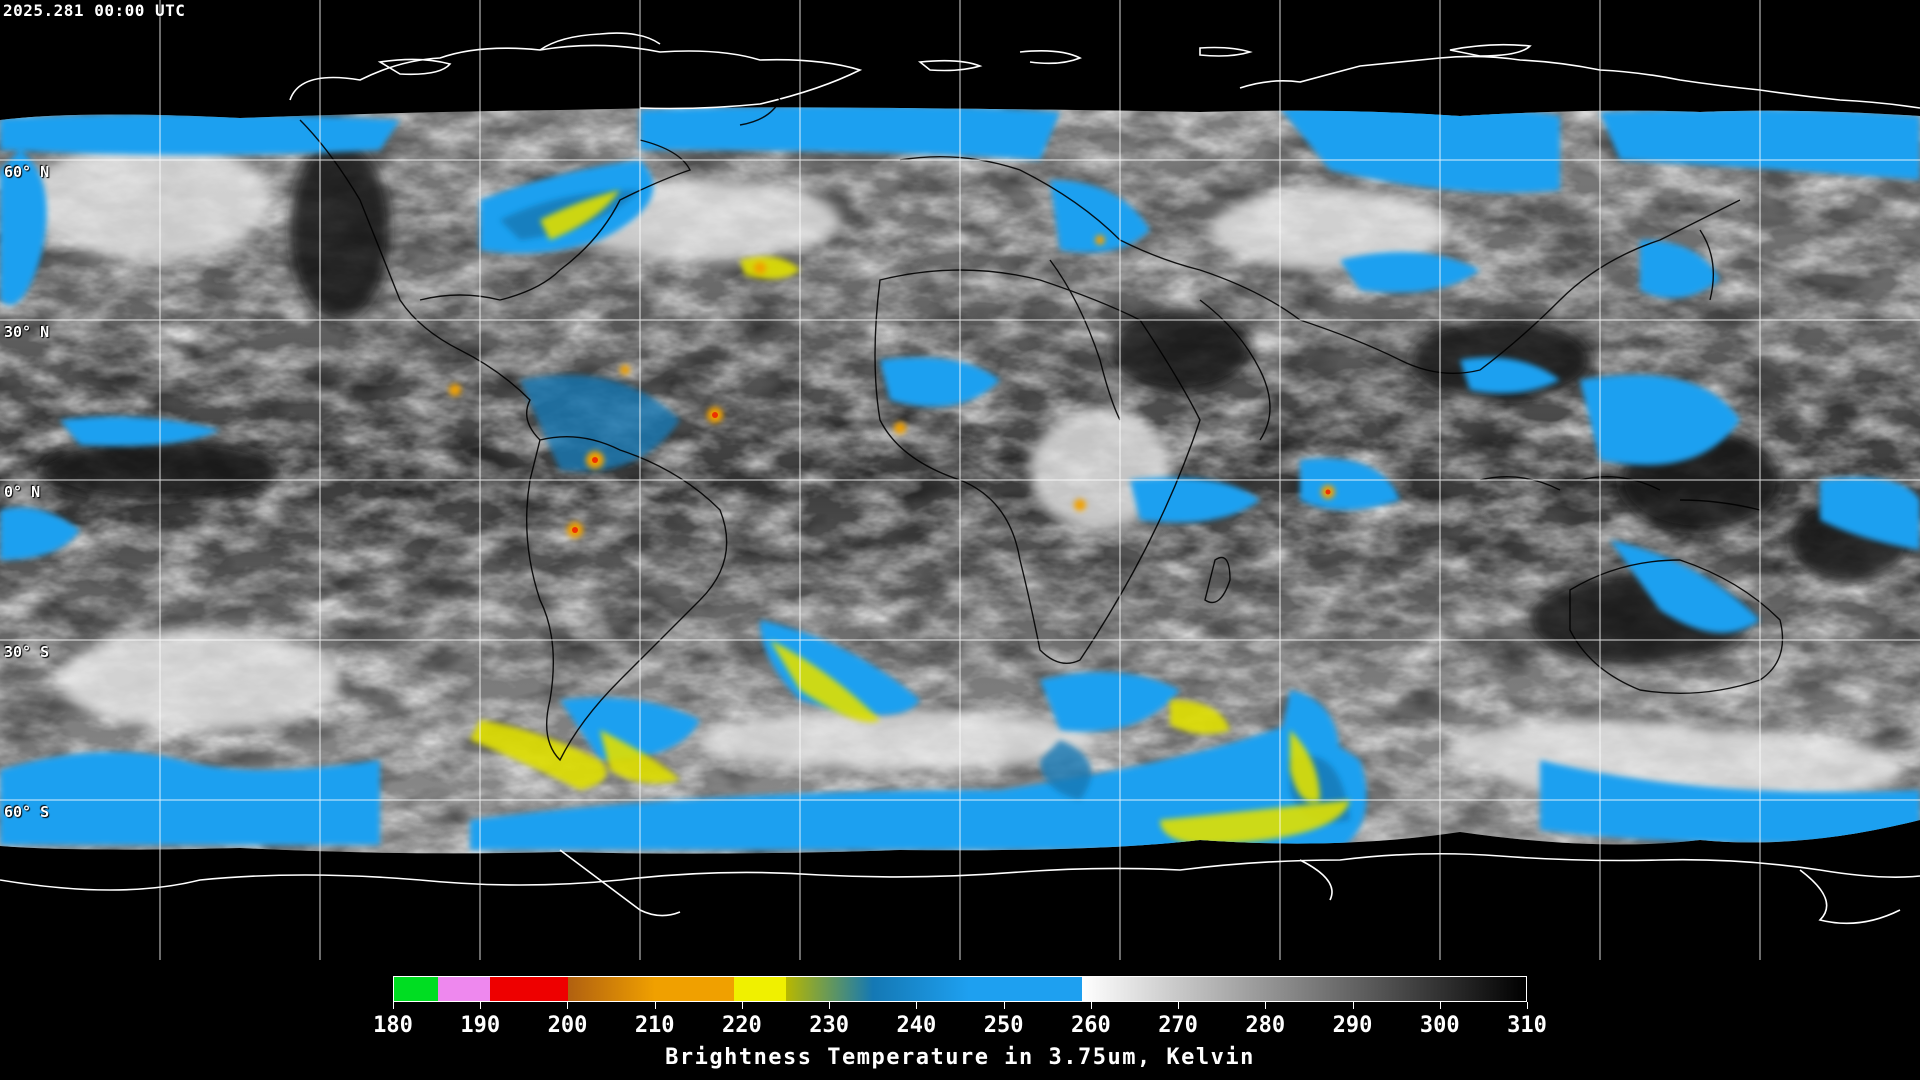 This screenshot has height=1080, width=1920. Describe the element at coordinates (1178, 1025) in the screenshot. I see `colorbar-tick-label: 270` at that location.